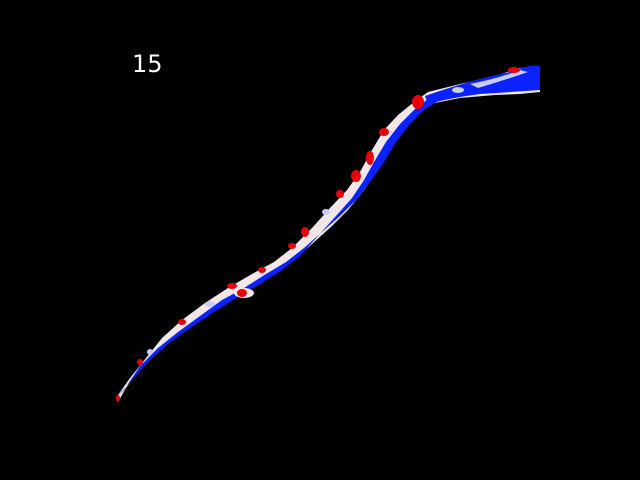 This screenshot has width=640, height=480. I want to click on frame-number-label: 15, so click(147, 64).